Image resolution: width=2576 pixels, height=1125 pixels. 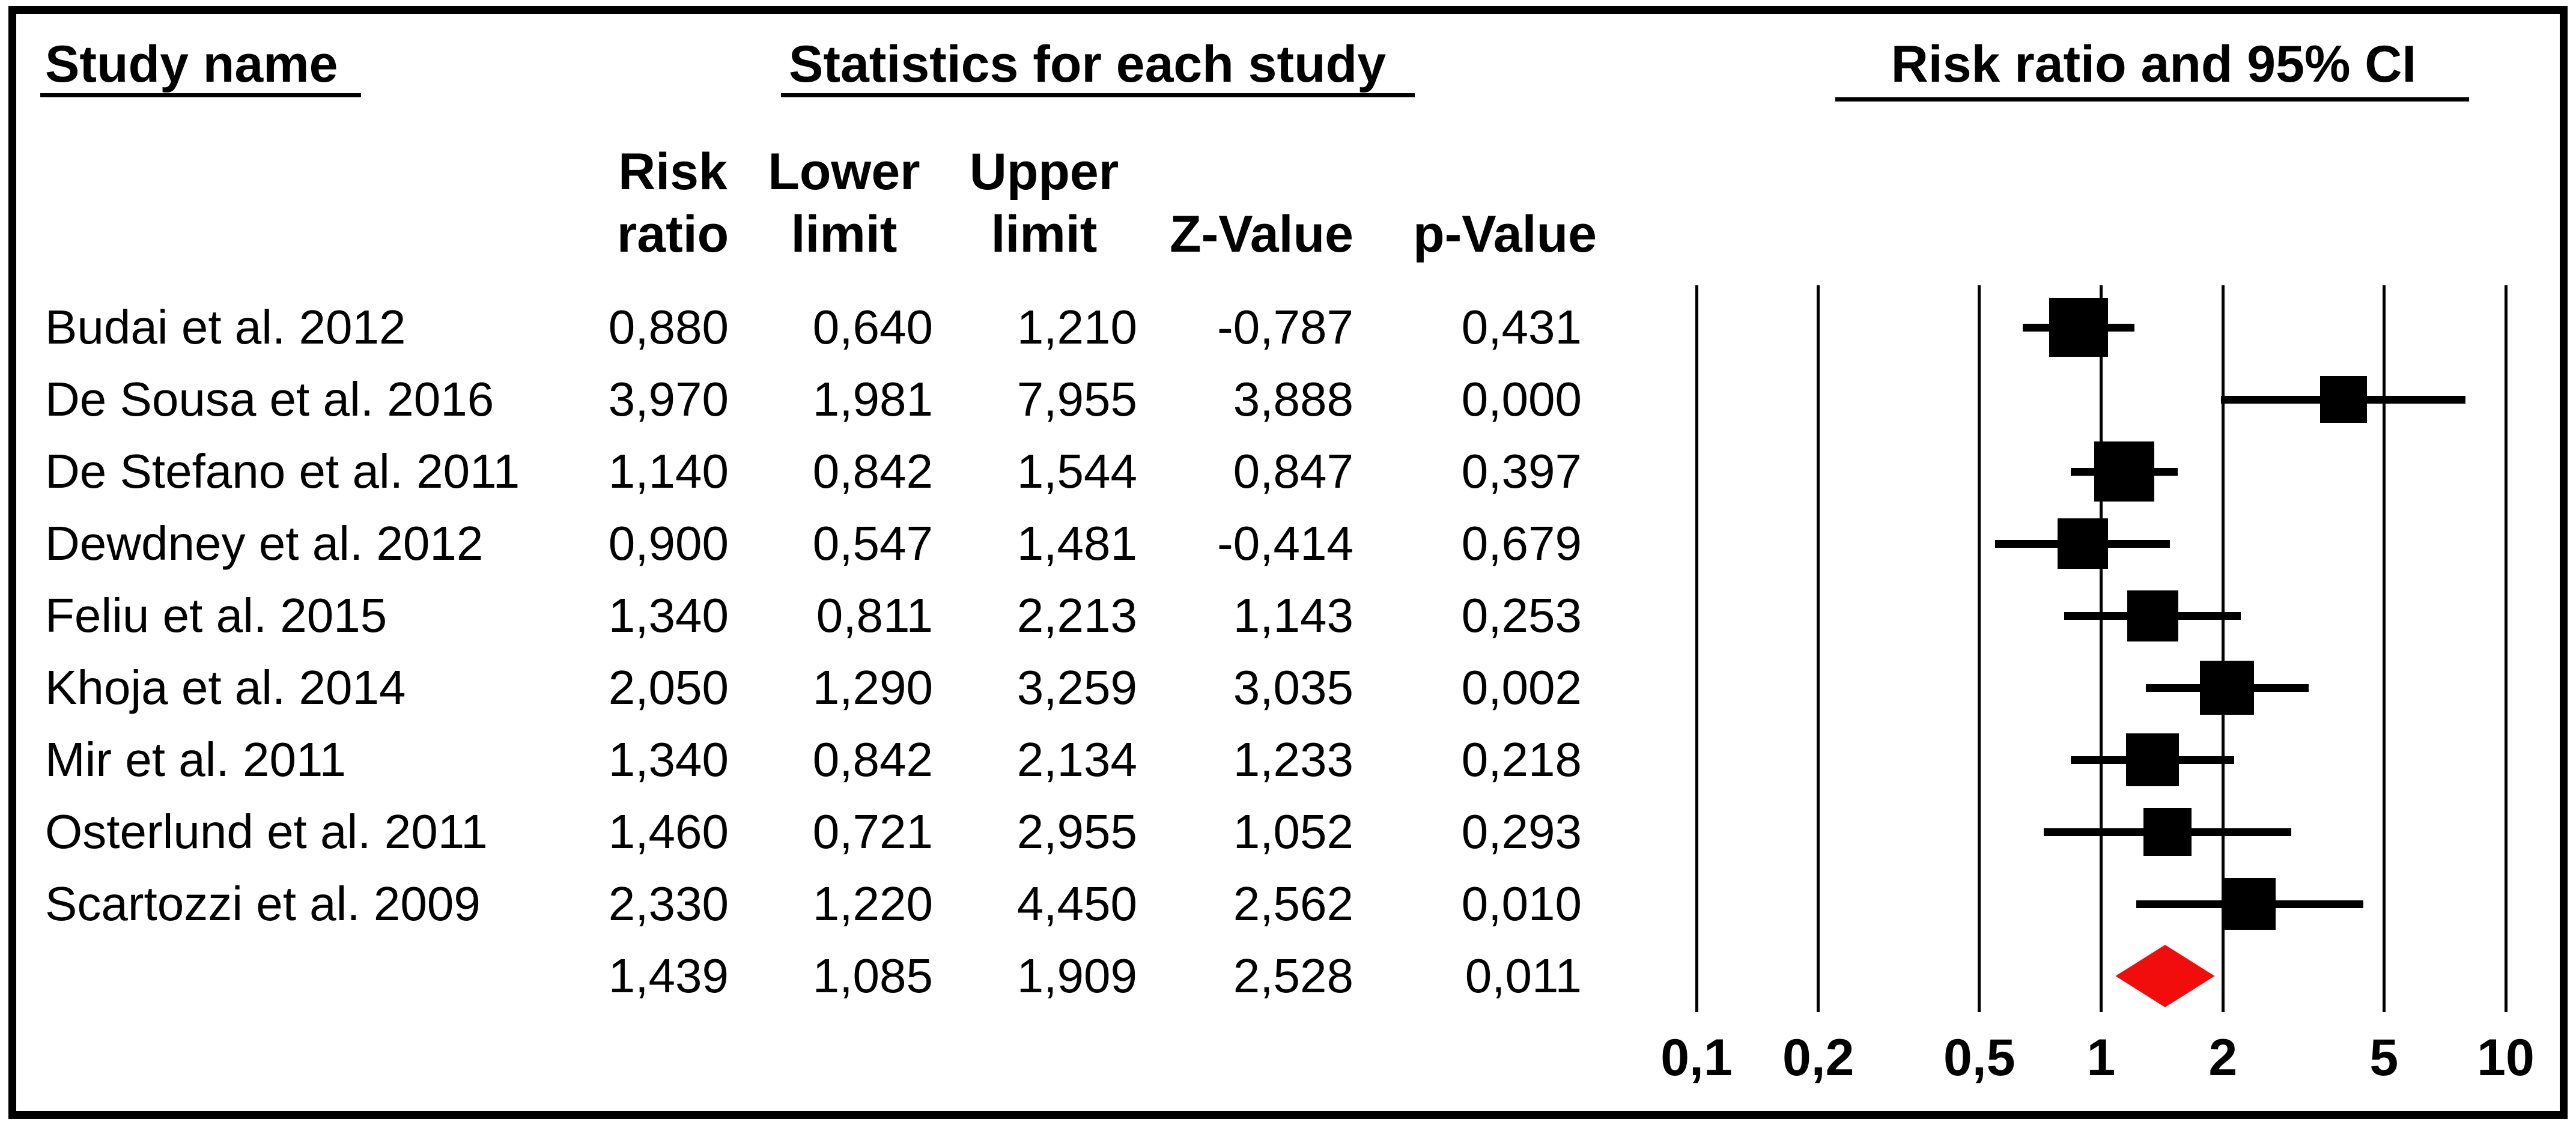 I want to click on lower-limit-cell: 0,811, so click(x=874, y=615).